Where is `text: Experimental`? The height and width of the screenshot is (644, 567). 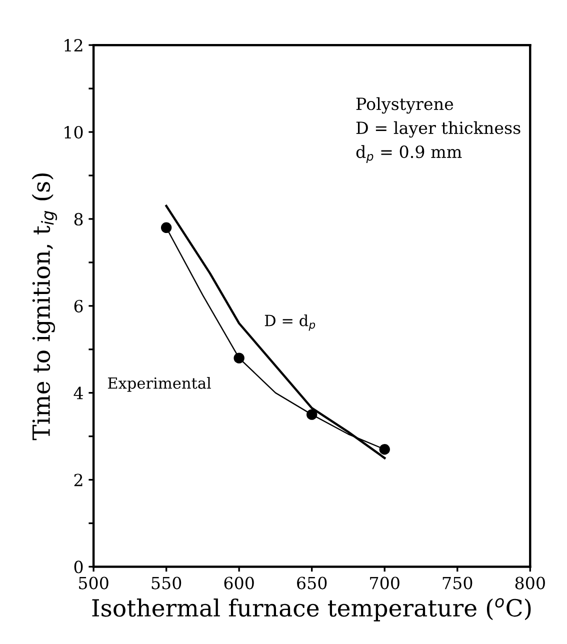 text: Experimental is located at coordinates (159, 384).